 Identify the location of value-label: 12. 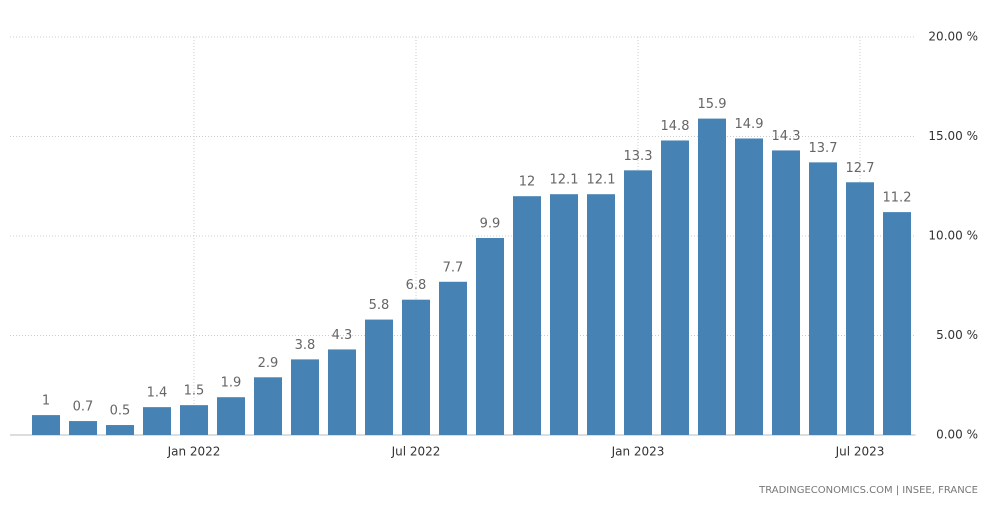
(527, 182).